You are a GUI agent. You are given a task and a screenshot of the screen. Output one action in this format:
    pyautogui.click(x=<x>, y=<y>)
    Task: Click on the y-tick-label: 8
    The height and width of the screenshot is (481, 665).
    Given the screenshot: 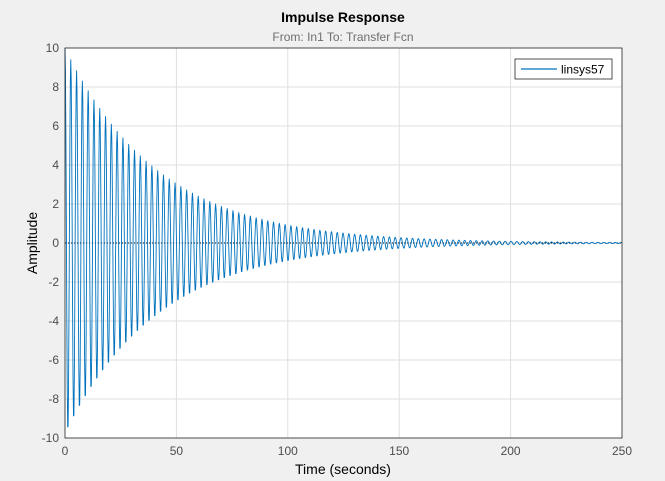 What is the action you would take?
    pyautogui.click(x=55, y=87)
    